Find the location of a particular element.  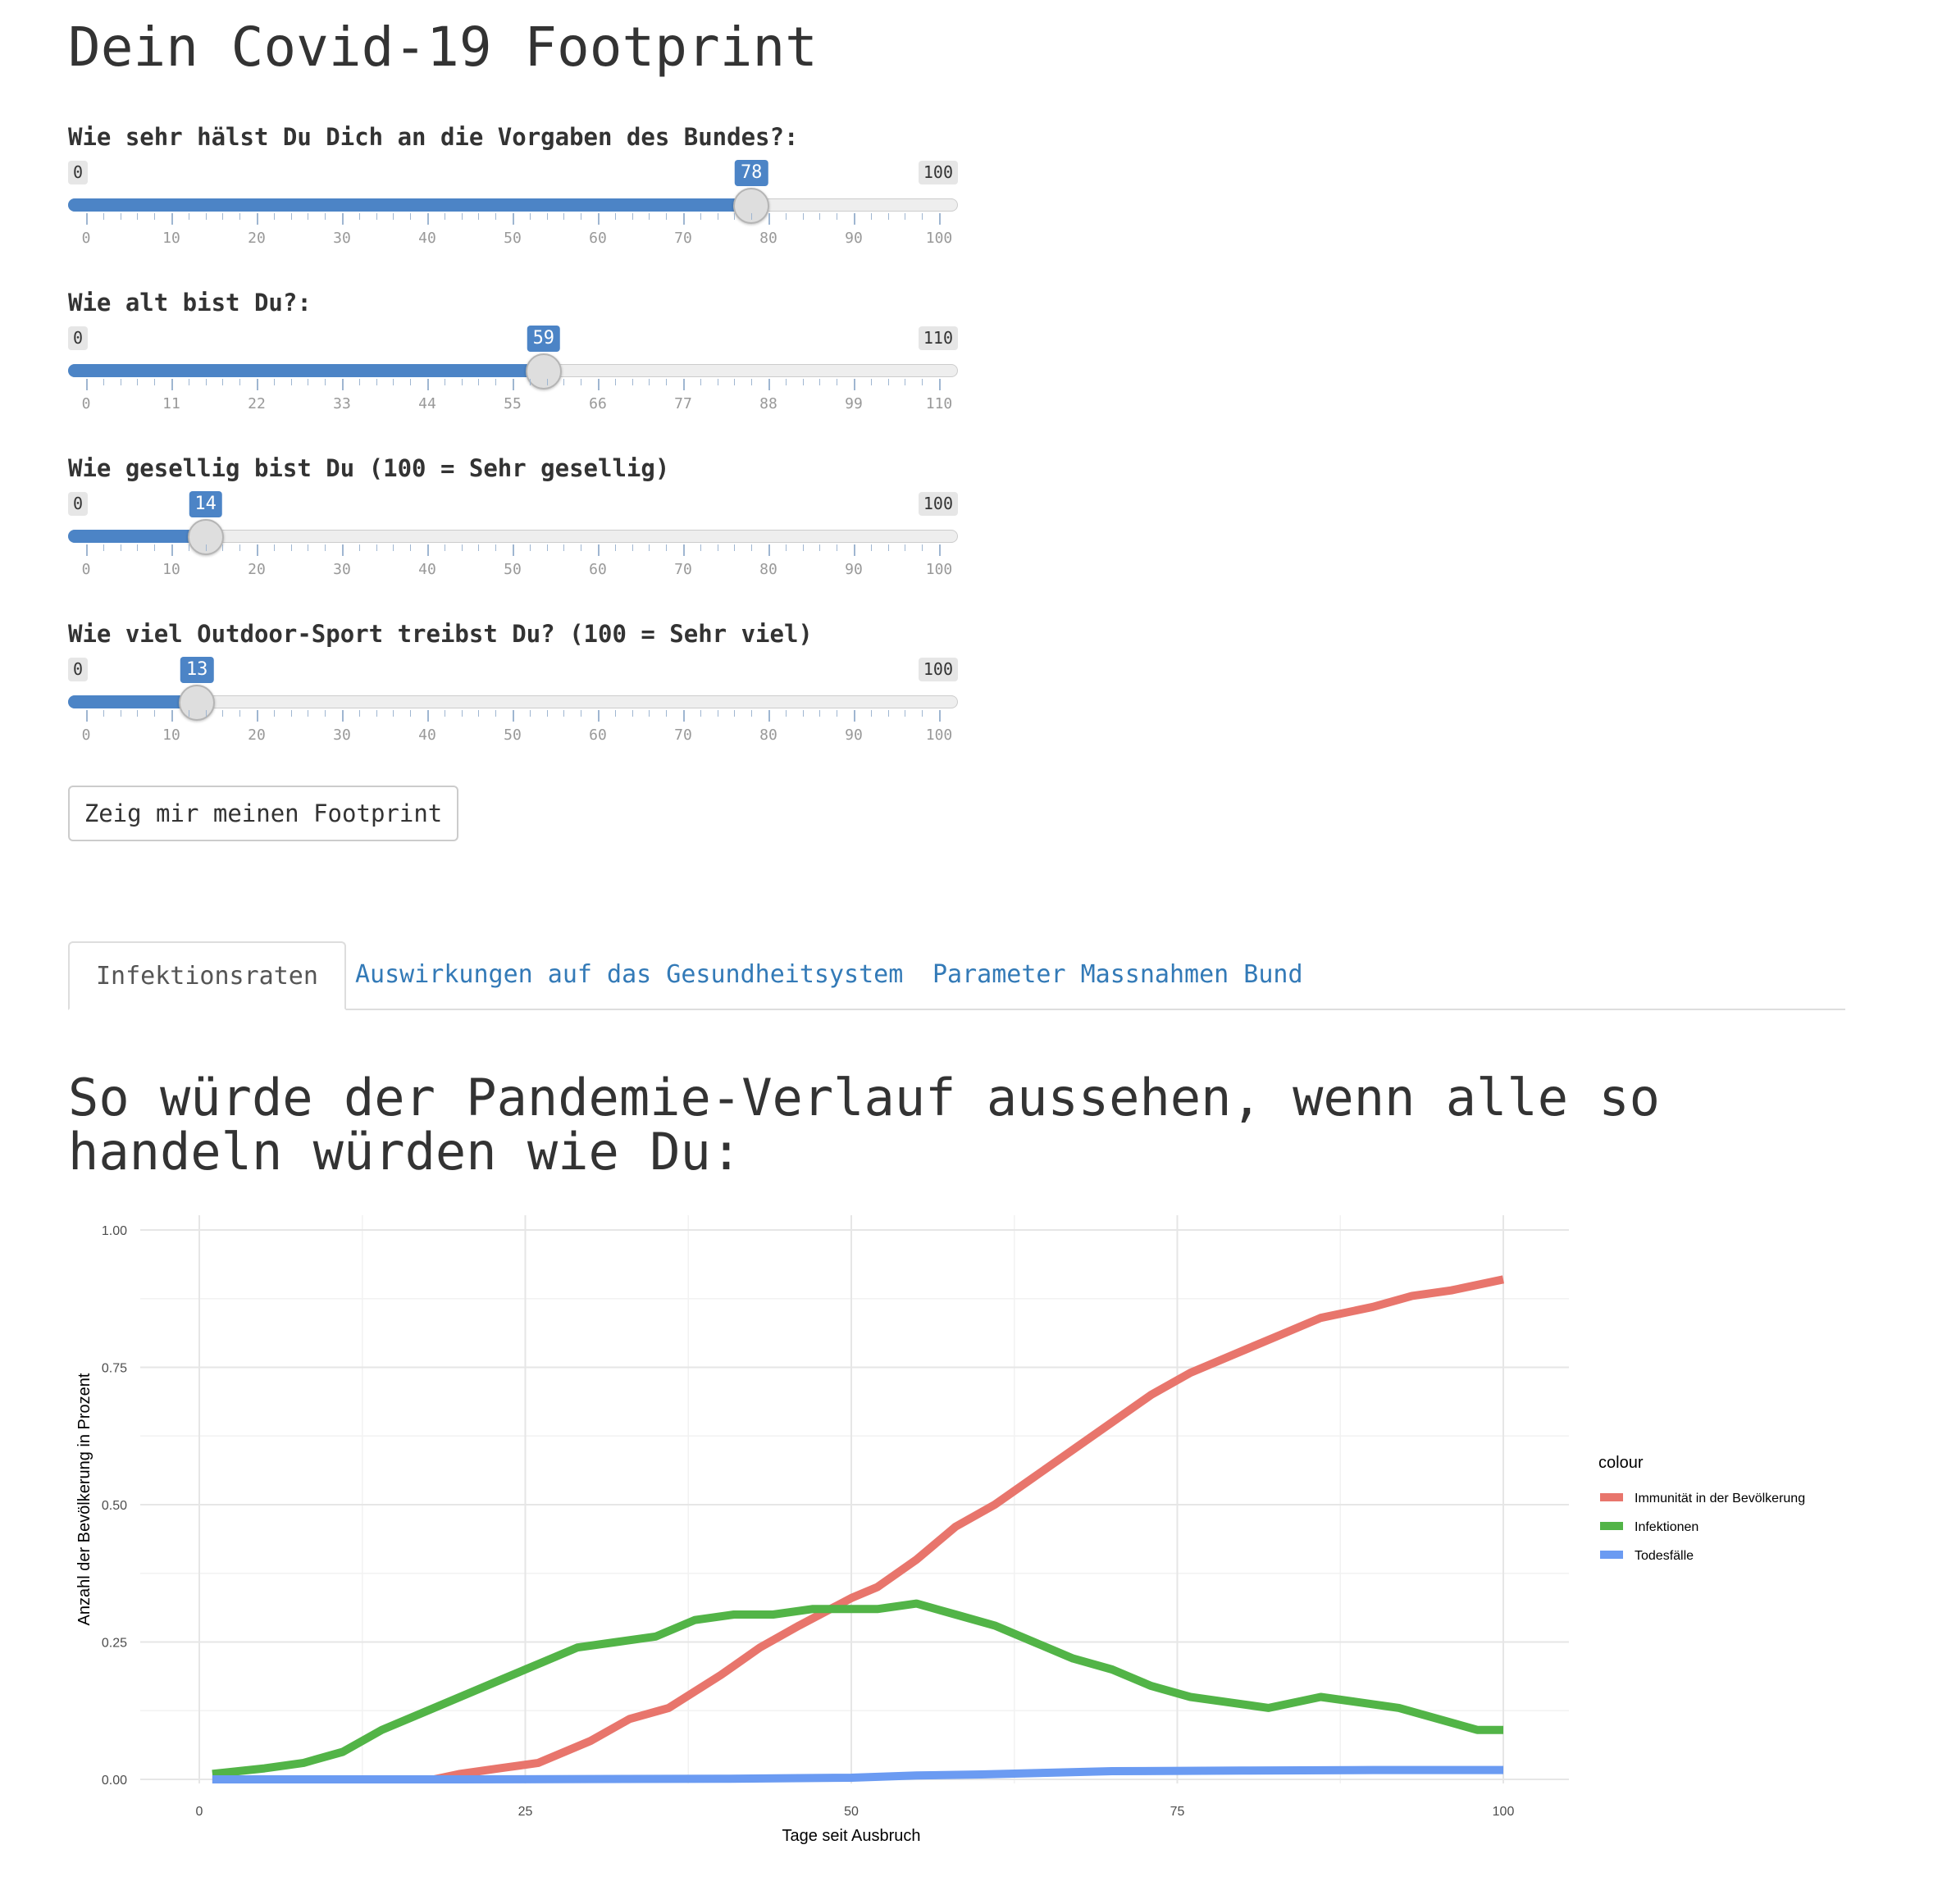

slider-tick-label: 11 is located at coordinates (171, 404).